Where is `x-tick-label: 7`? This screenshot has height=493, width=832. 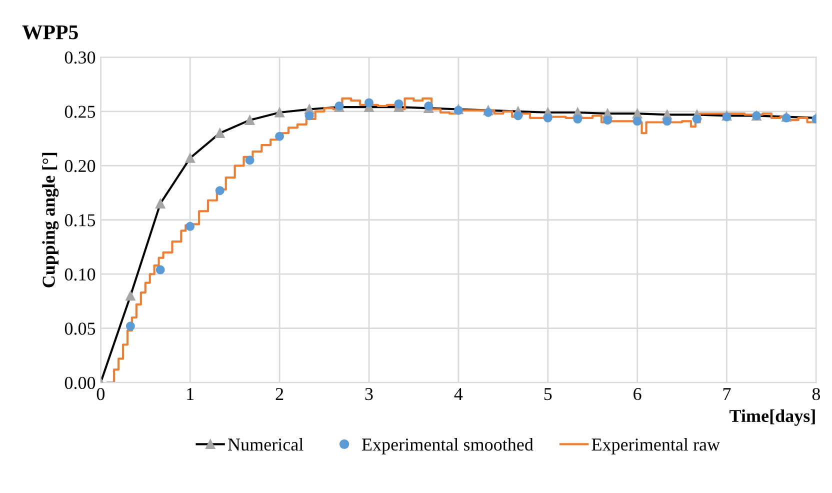 x-tick-label: 7 is located at coordinates (727, 394).